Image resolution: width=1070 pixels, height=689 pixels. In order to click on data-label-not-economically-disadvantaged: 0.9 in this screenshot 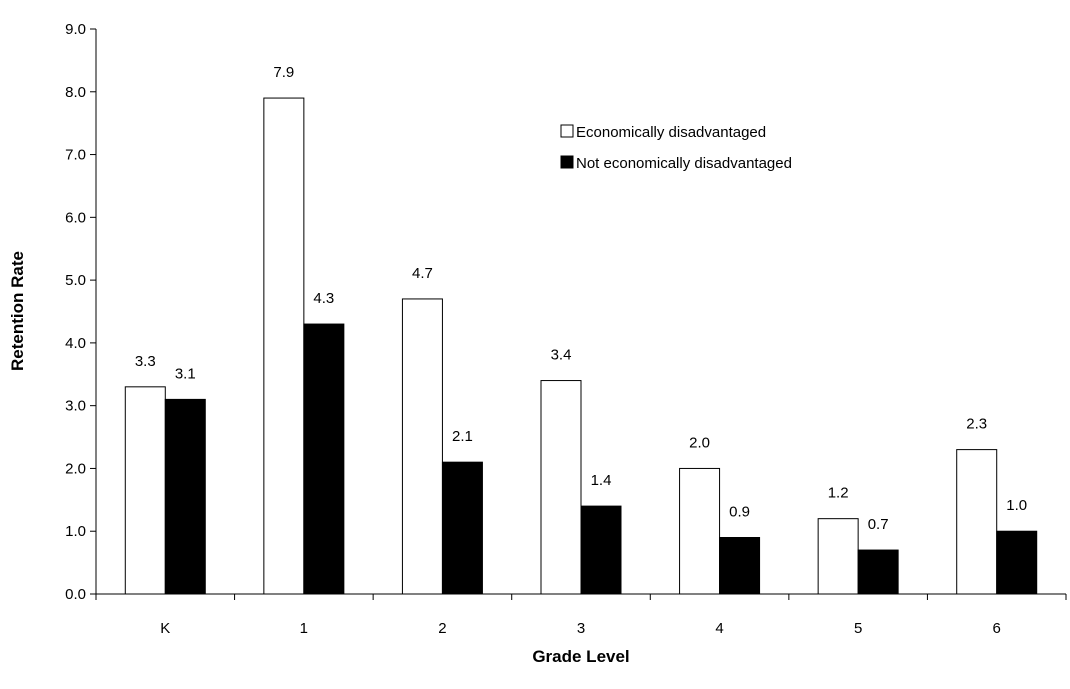, I will do `click(739, 512)`.